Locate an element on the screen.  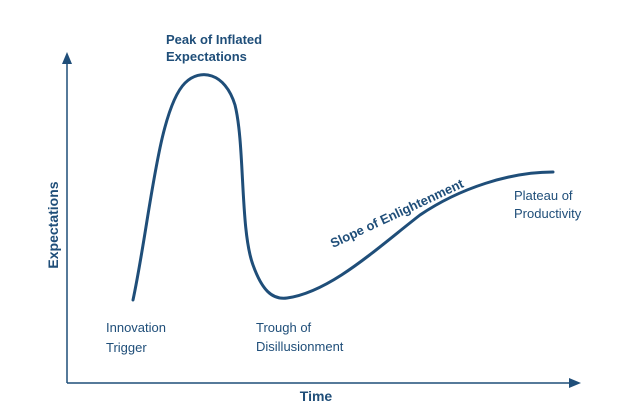
x-axis-arrow is located at coordinates (575, 383).